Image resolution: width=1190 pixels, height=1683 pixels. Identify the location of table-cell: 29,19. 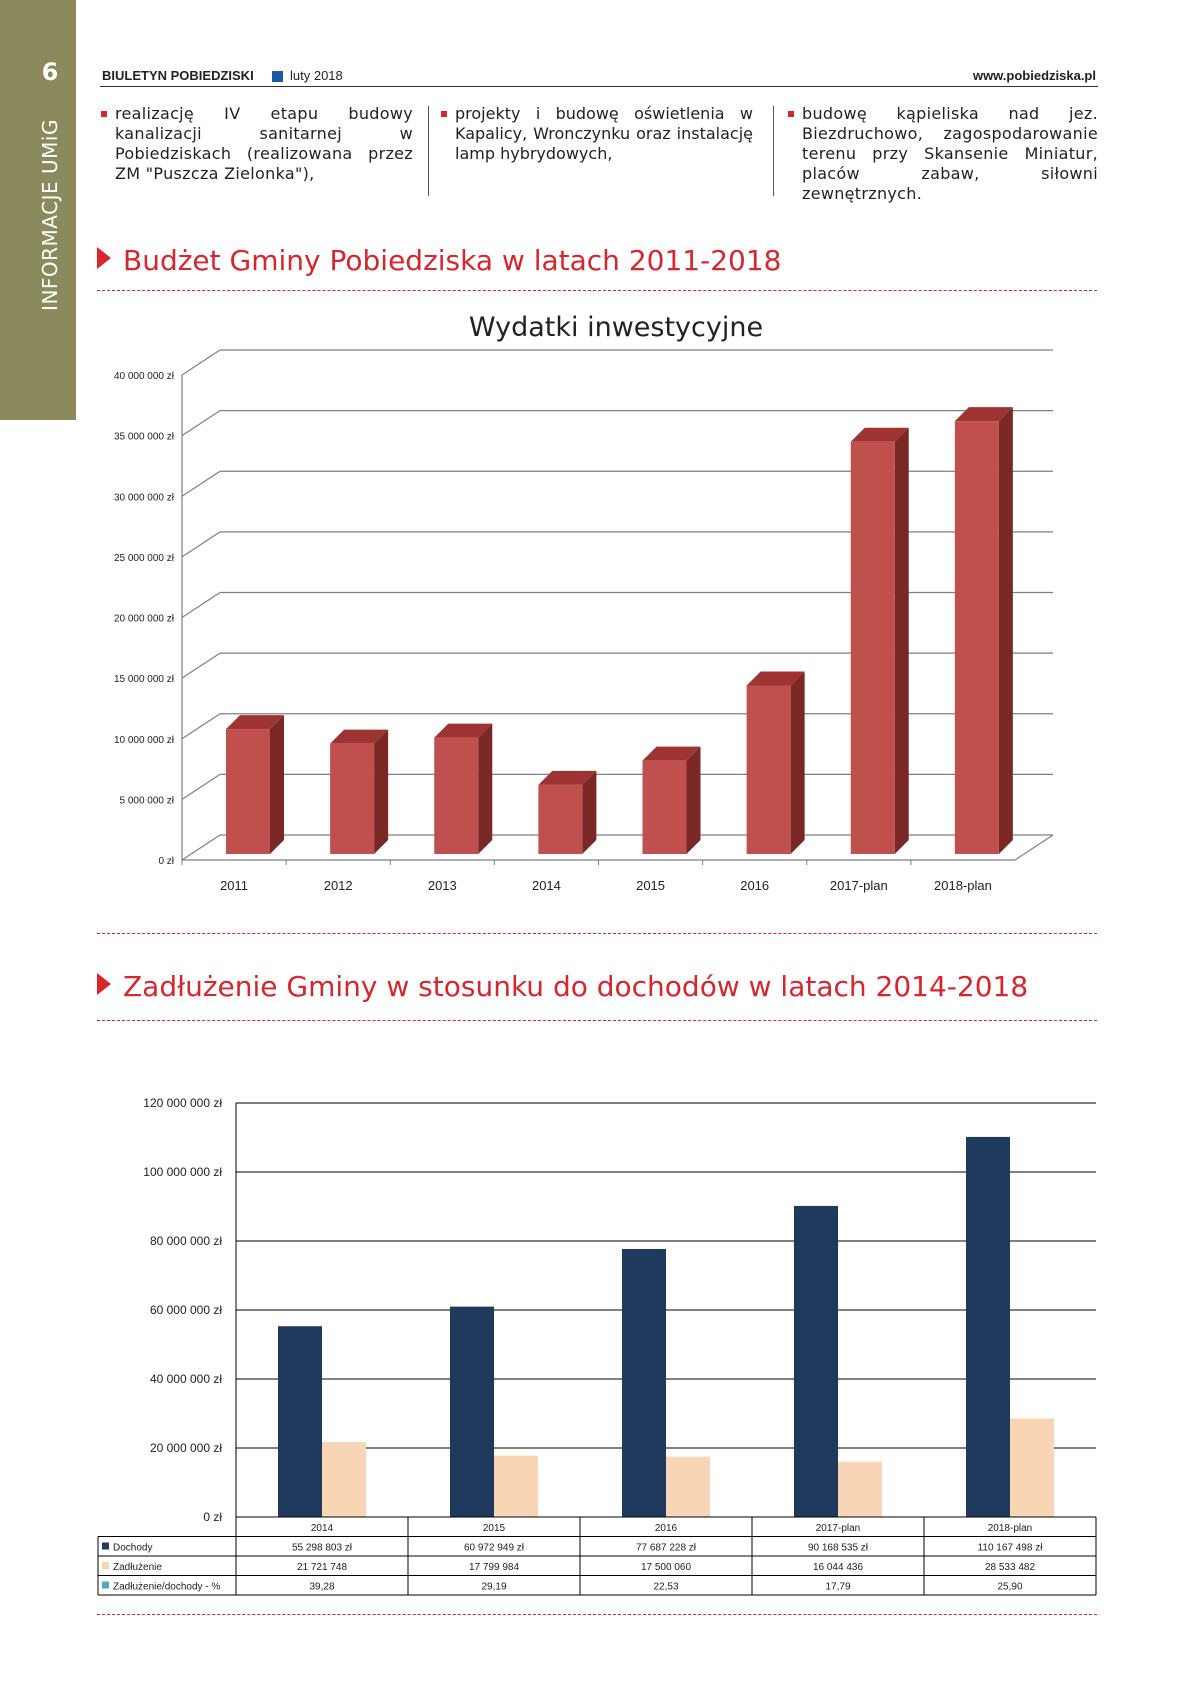
(493, 1587).